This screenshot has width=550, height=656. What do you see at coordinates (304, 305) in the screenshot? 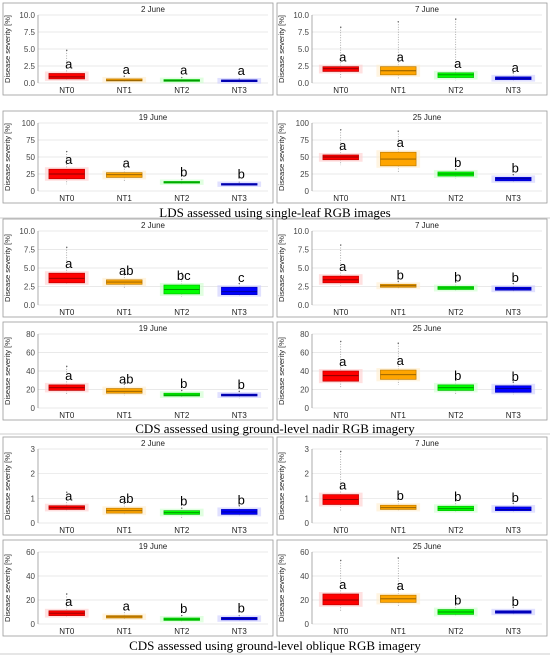
I see `y-tick-label: 0.0` at bounding box center [304, 305].